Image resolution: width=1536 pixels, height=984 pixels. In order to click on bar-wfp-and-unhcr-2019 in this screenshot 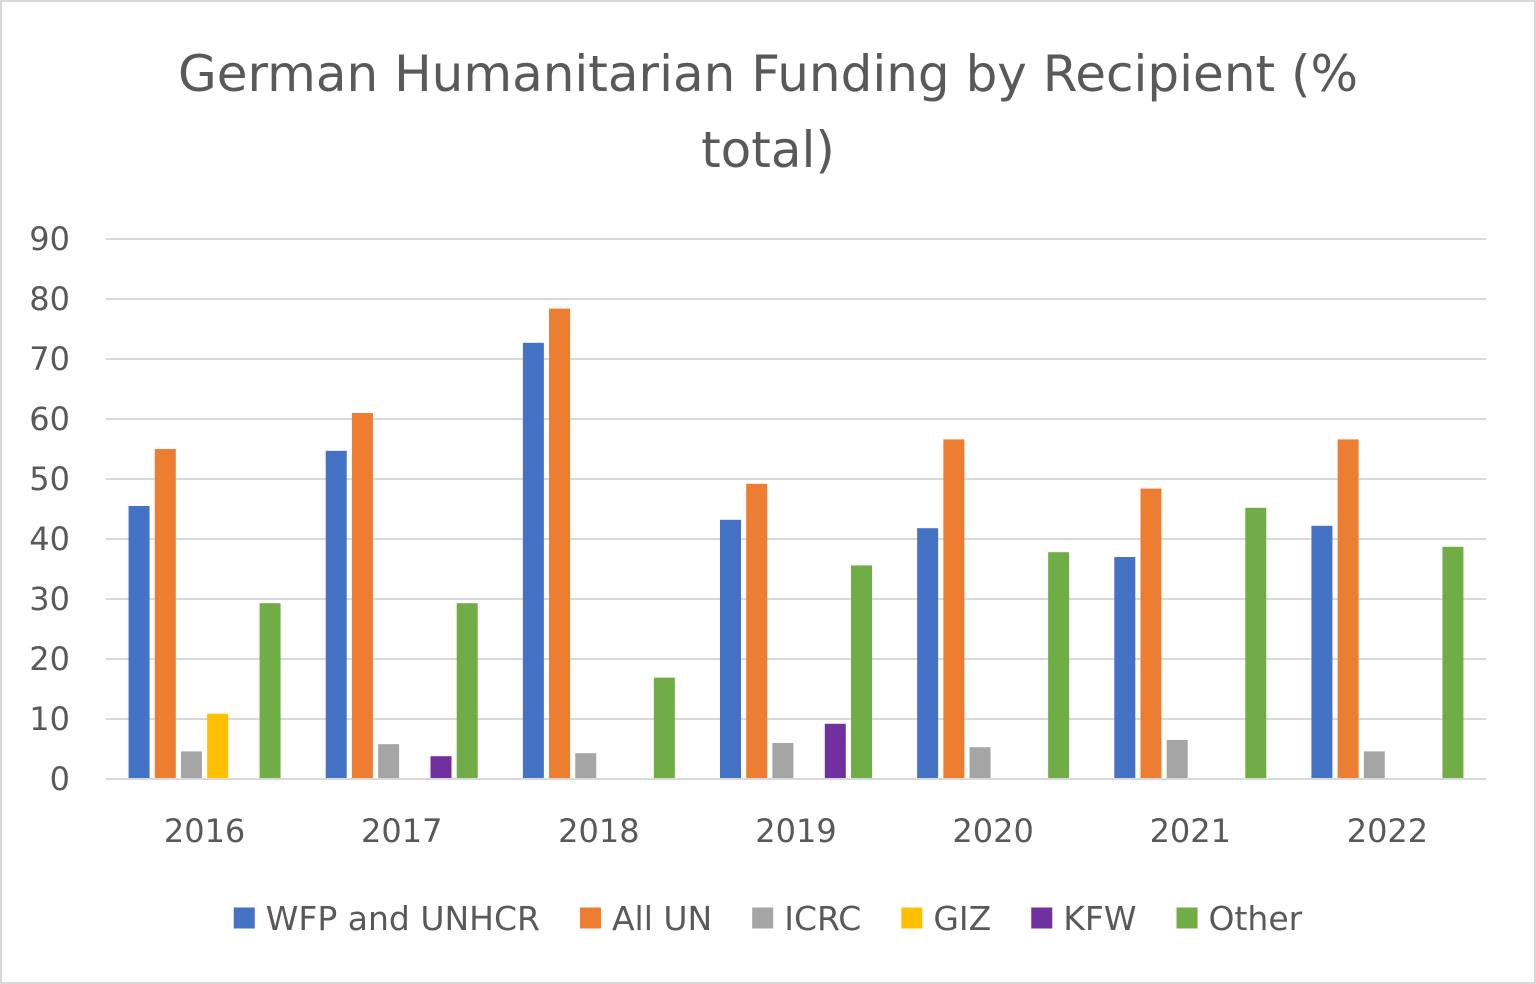, I will do `click(730, 649)`.